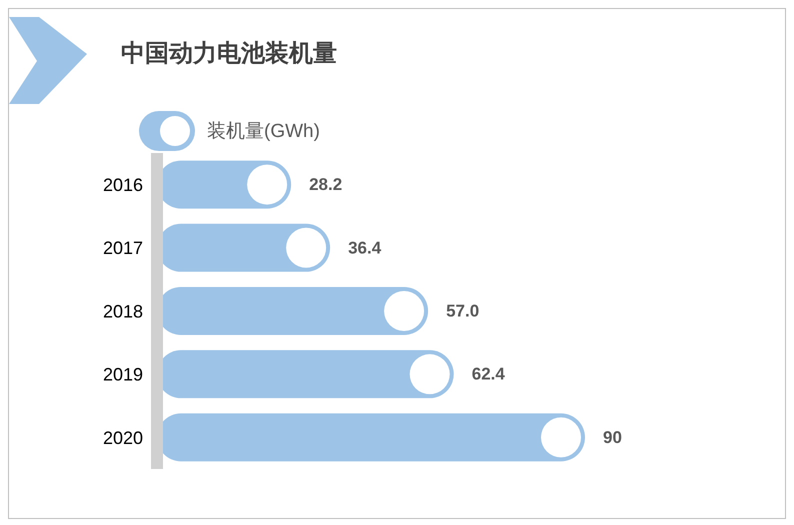  I want to click on chart-title: 中国动力电池装机量, so click(229, 54).